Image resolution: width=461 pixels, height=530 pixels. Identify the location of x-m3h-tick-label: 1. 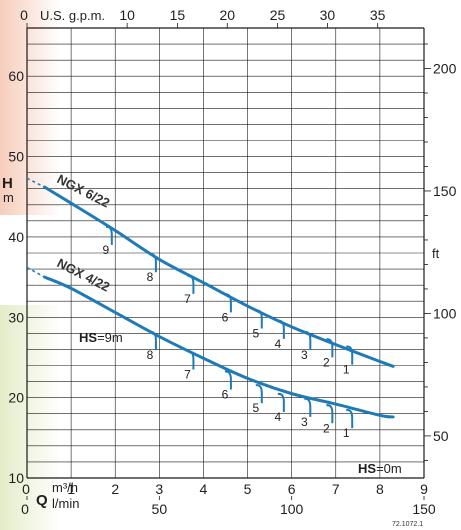
(71, 489).